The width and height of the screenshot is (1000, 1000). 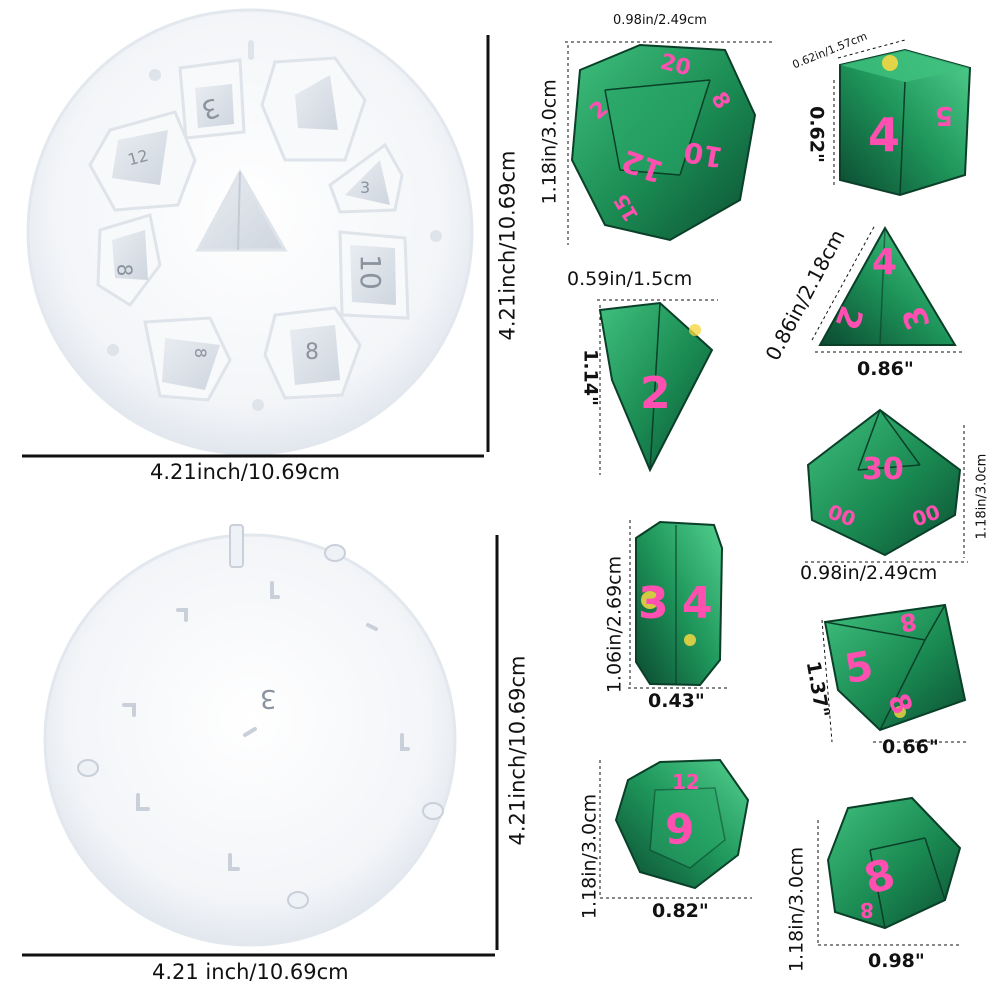 I want to click on cavity-d10-top, so click(x=313, y=109).